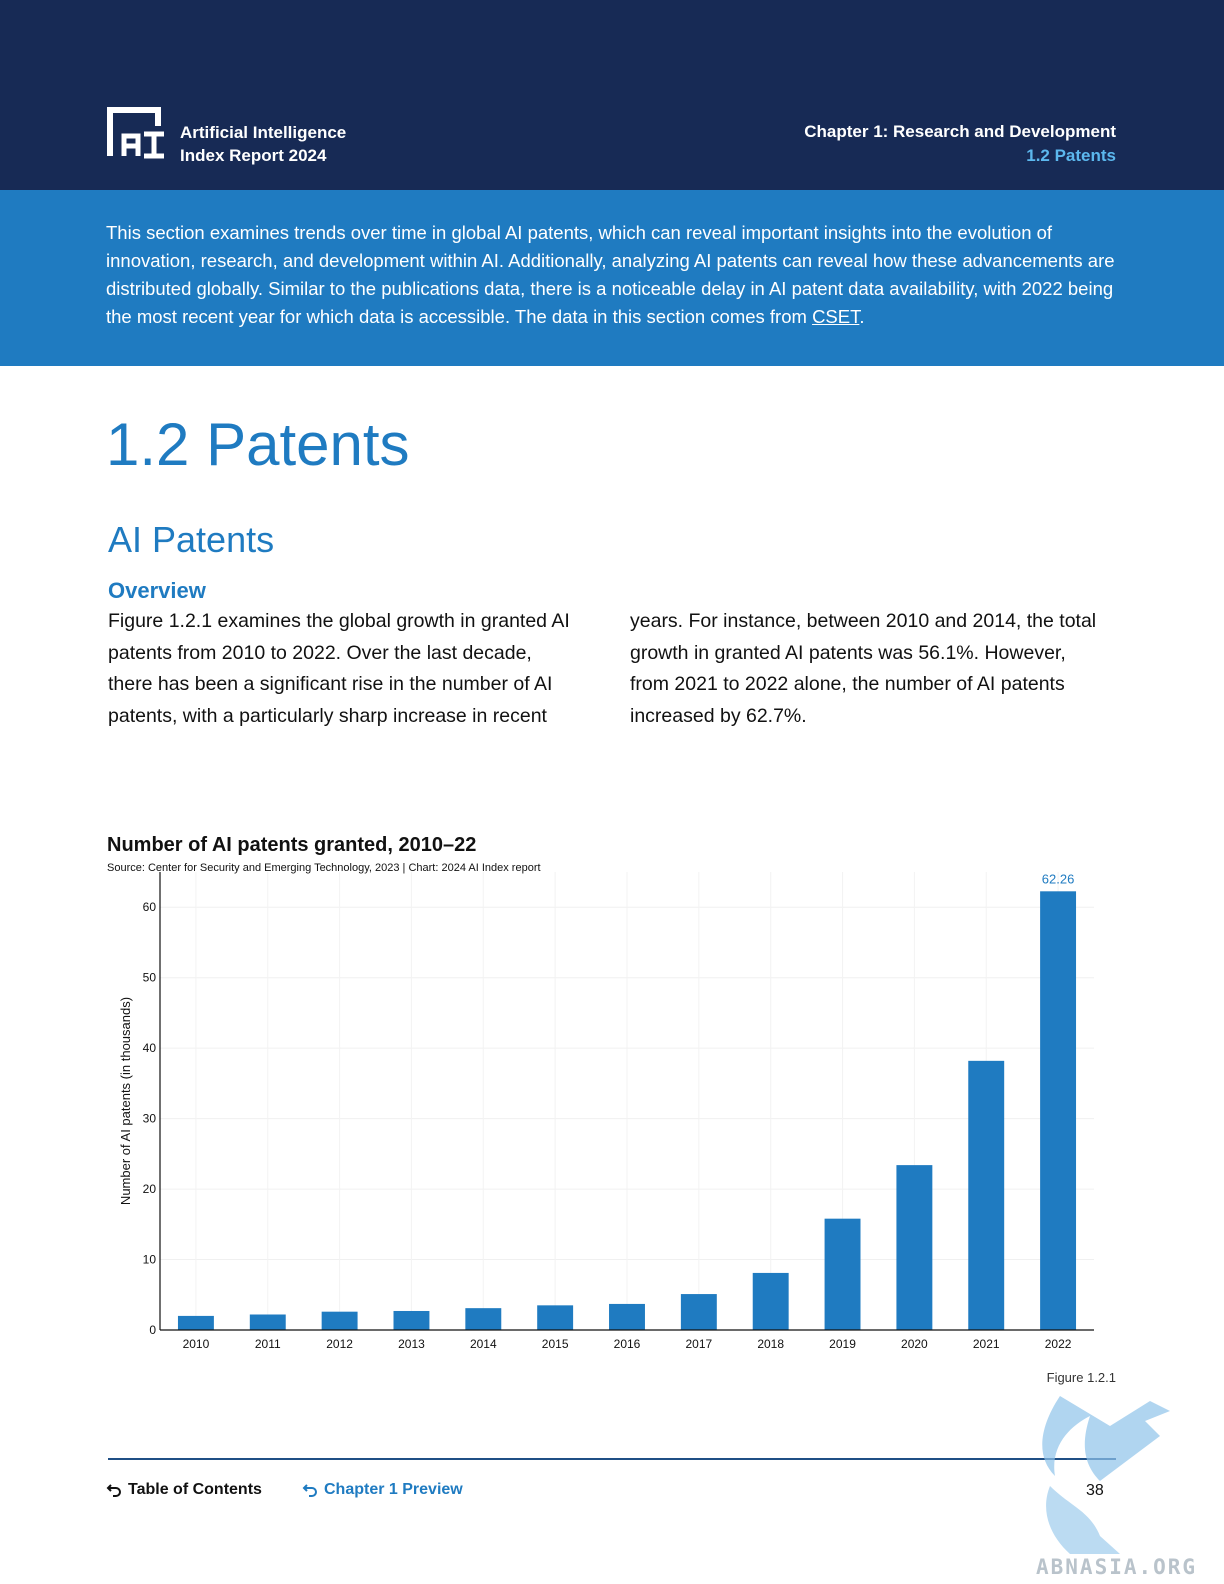  Describe the element at coordinates (268, 1344) in the screenshot. I see `x-tick-label: 2011` at that location.